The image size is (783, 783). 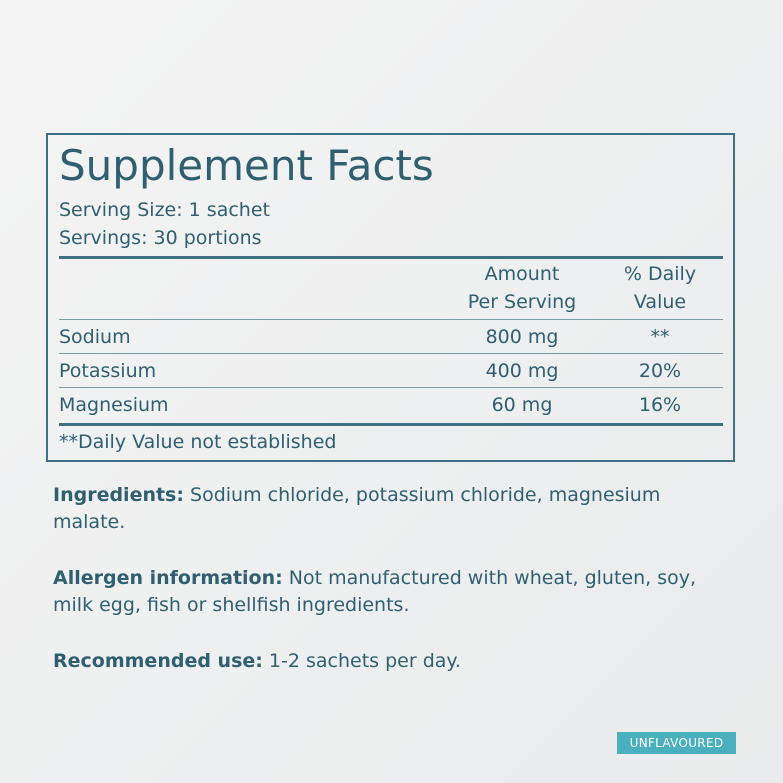 I want to click on recommended-text: 1-2 sachets per day., so click(x=361, y=661).